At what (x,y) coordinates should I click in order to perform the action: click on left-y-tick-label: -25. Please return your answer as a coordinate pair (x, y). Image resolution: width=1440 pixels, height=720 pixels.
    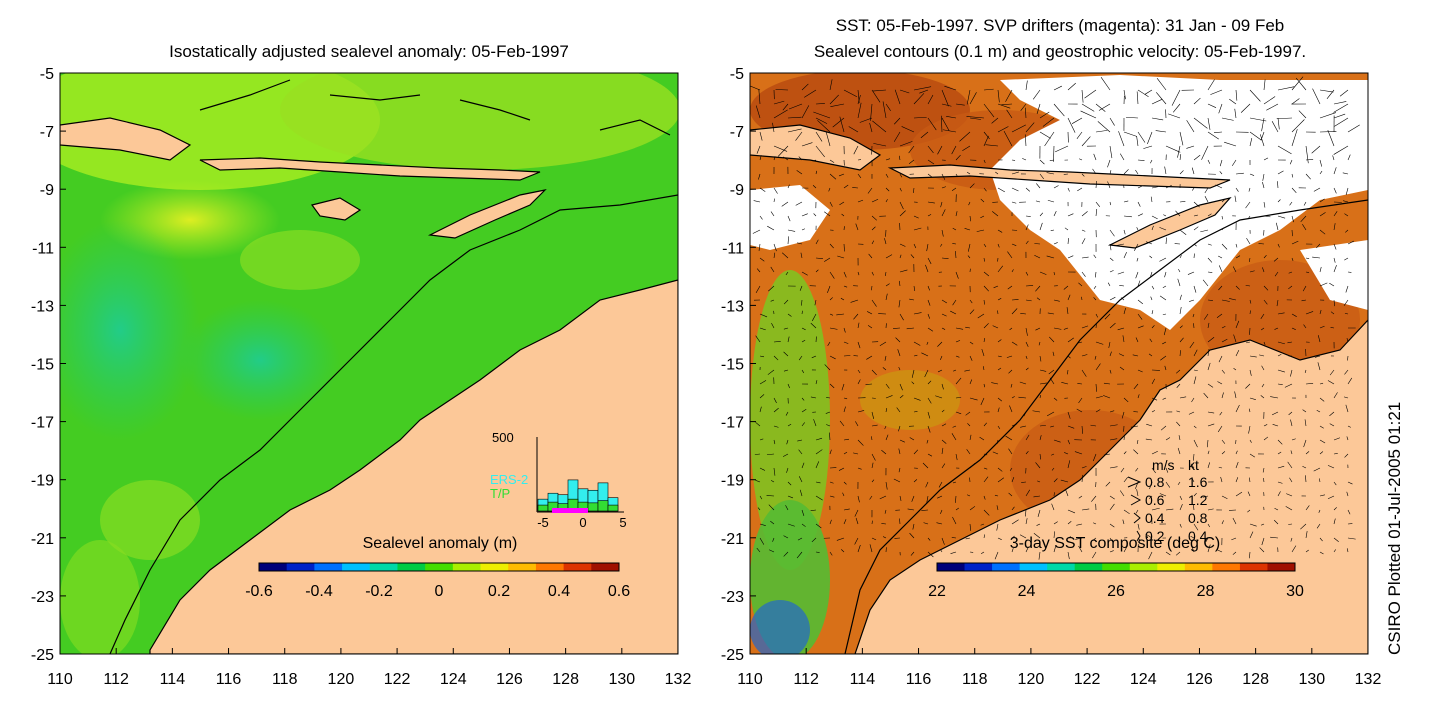
    Looking at the image, I should click on (42, 655).